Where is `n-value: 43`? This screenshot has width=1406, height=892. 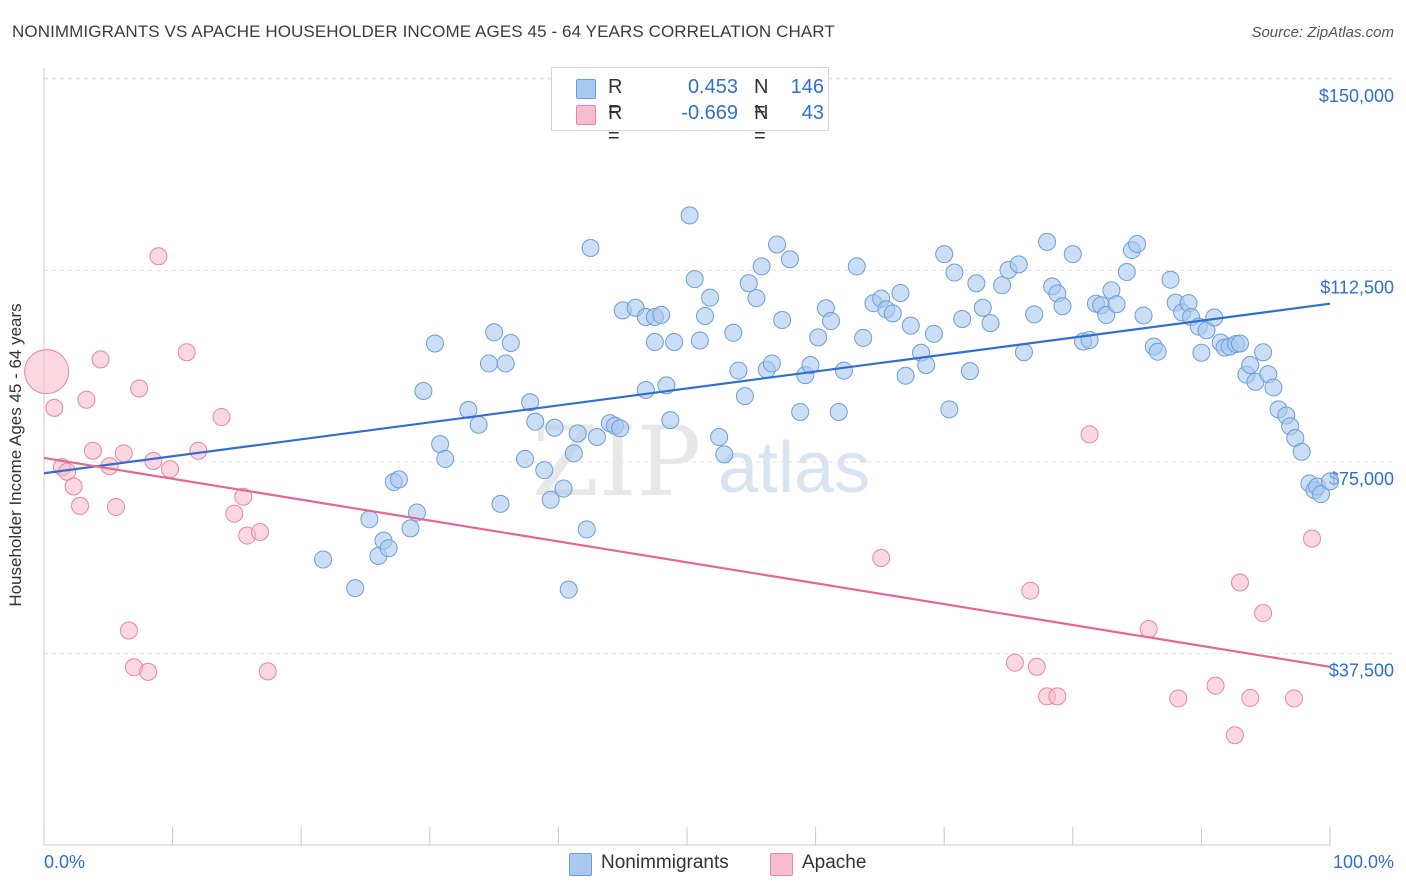 n-value: 43 is located at coordinates (812, 113).